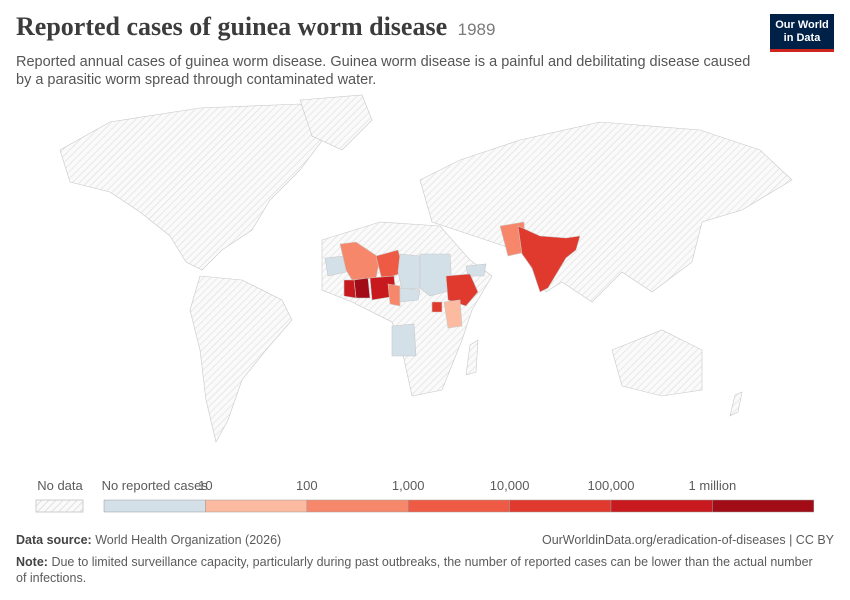  I want to click on greenland, so click(336, 122).